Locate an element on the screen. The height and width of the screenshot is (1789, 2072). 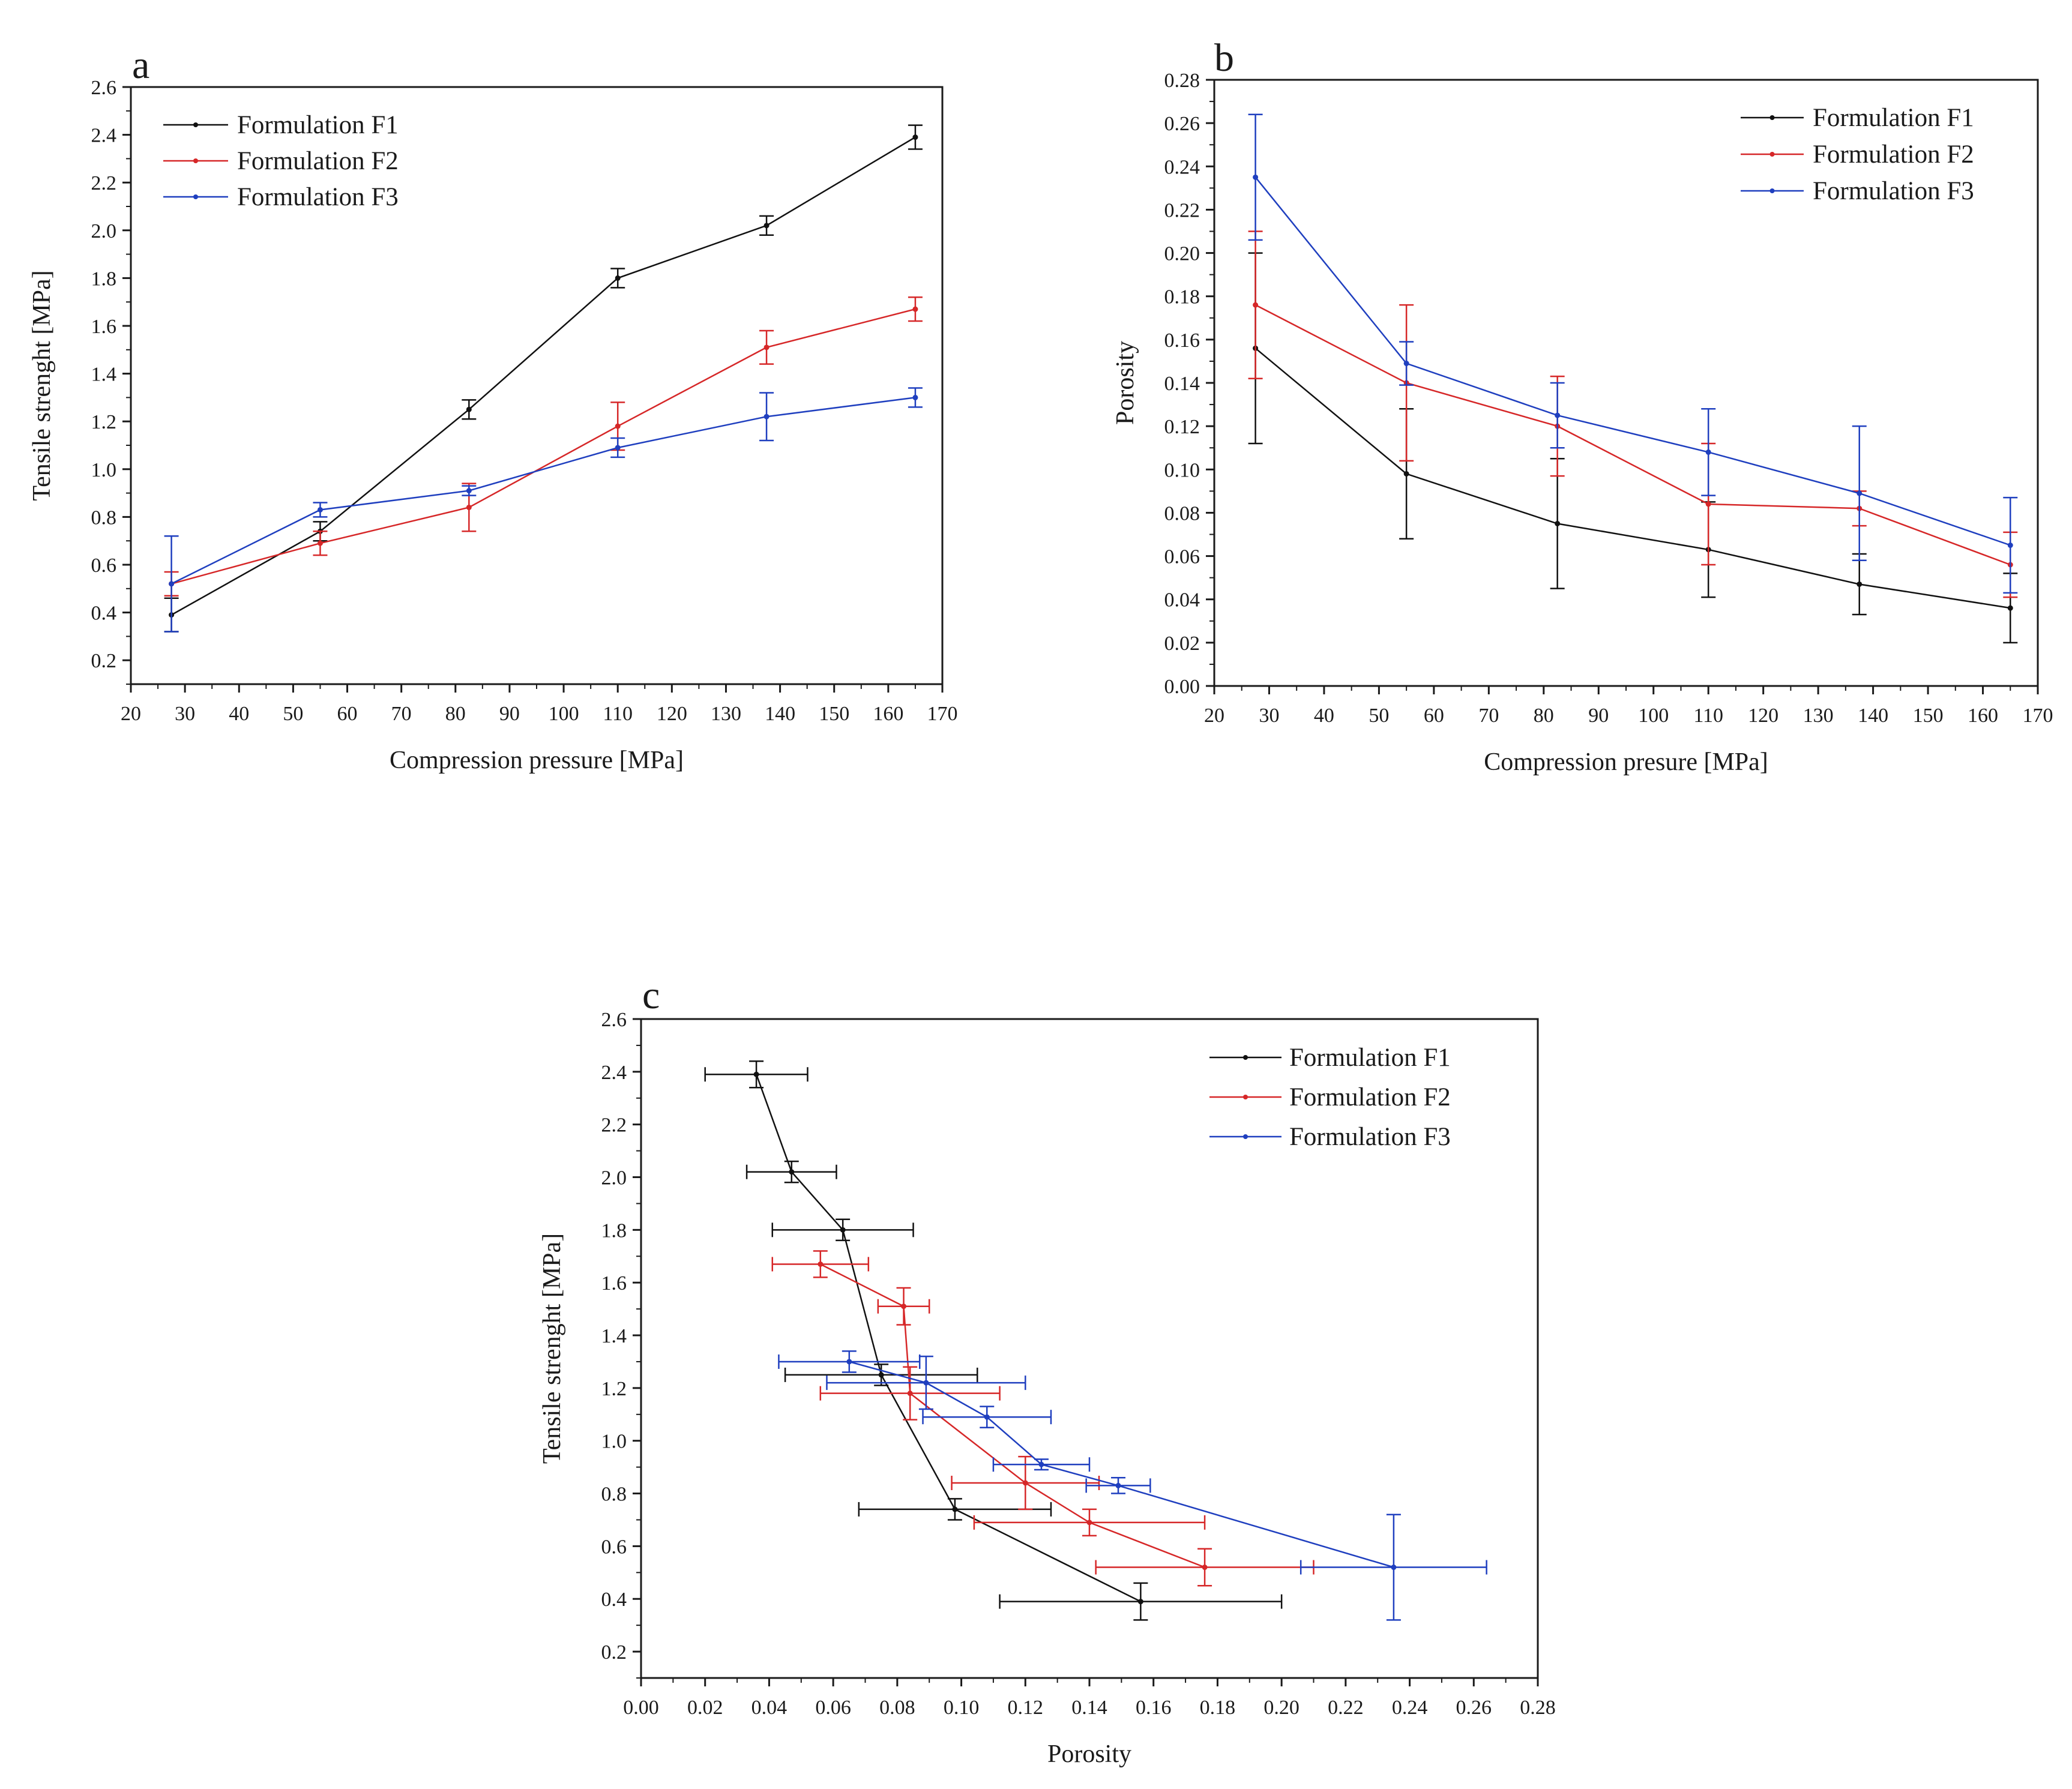
panel-b-y-tick-label: 0.24 is located at coordinates (1182, 167).